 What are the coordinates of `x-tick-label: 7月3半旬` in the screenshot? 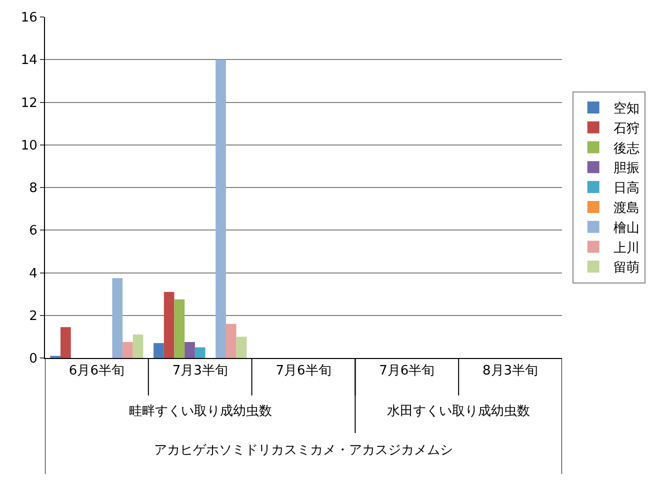 It's located at (200, 371).